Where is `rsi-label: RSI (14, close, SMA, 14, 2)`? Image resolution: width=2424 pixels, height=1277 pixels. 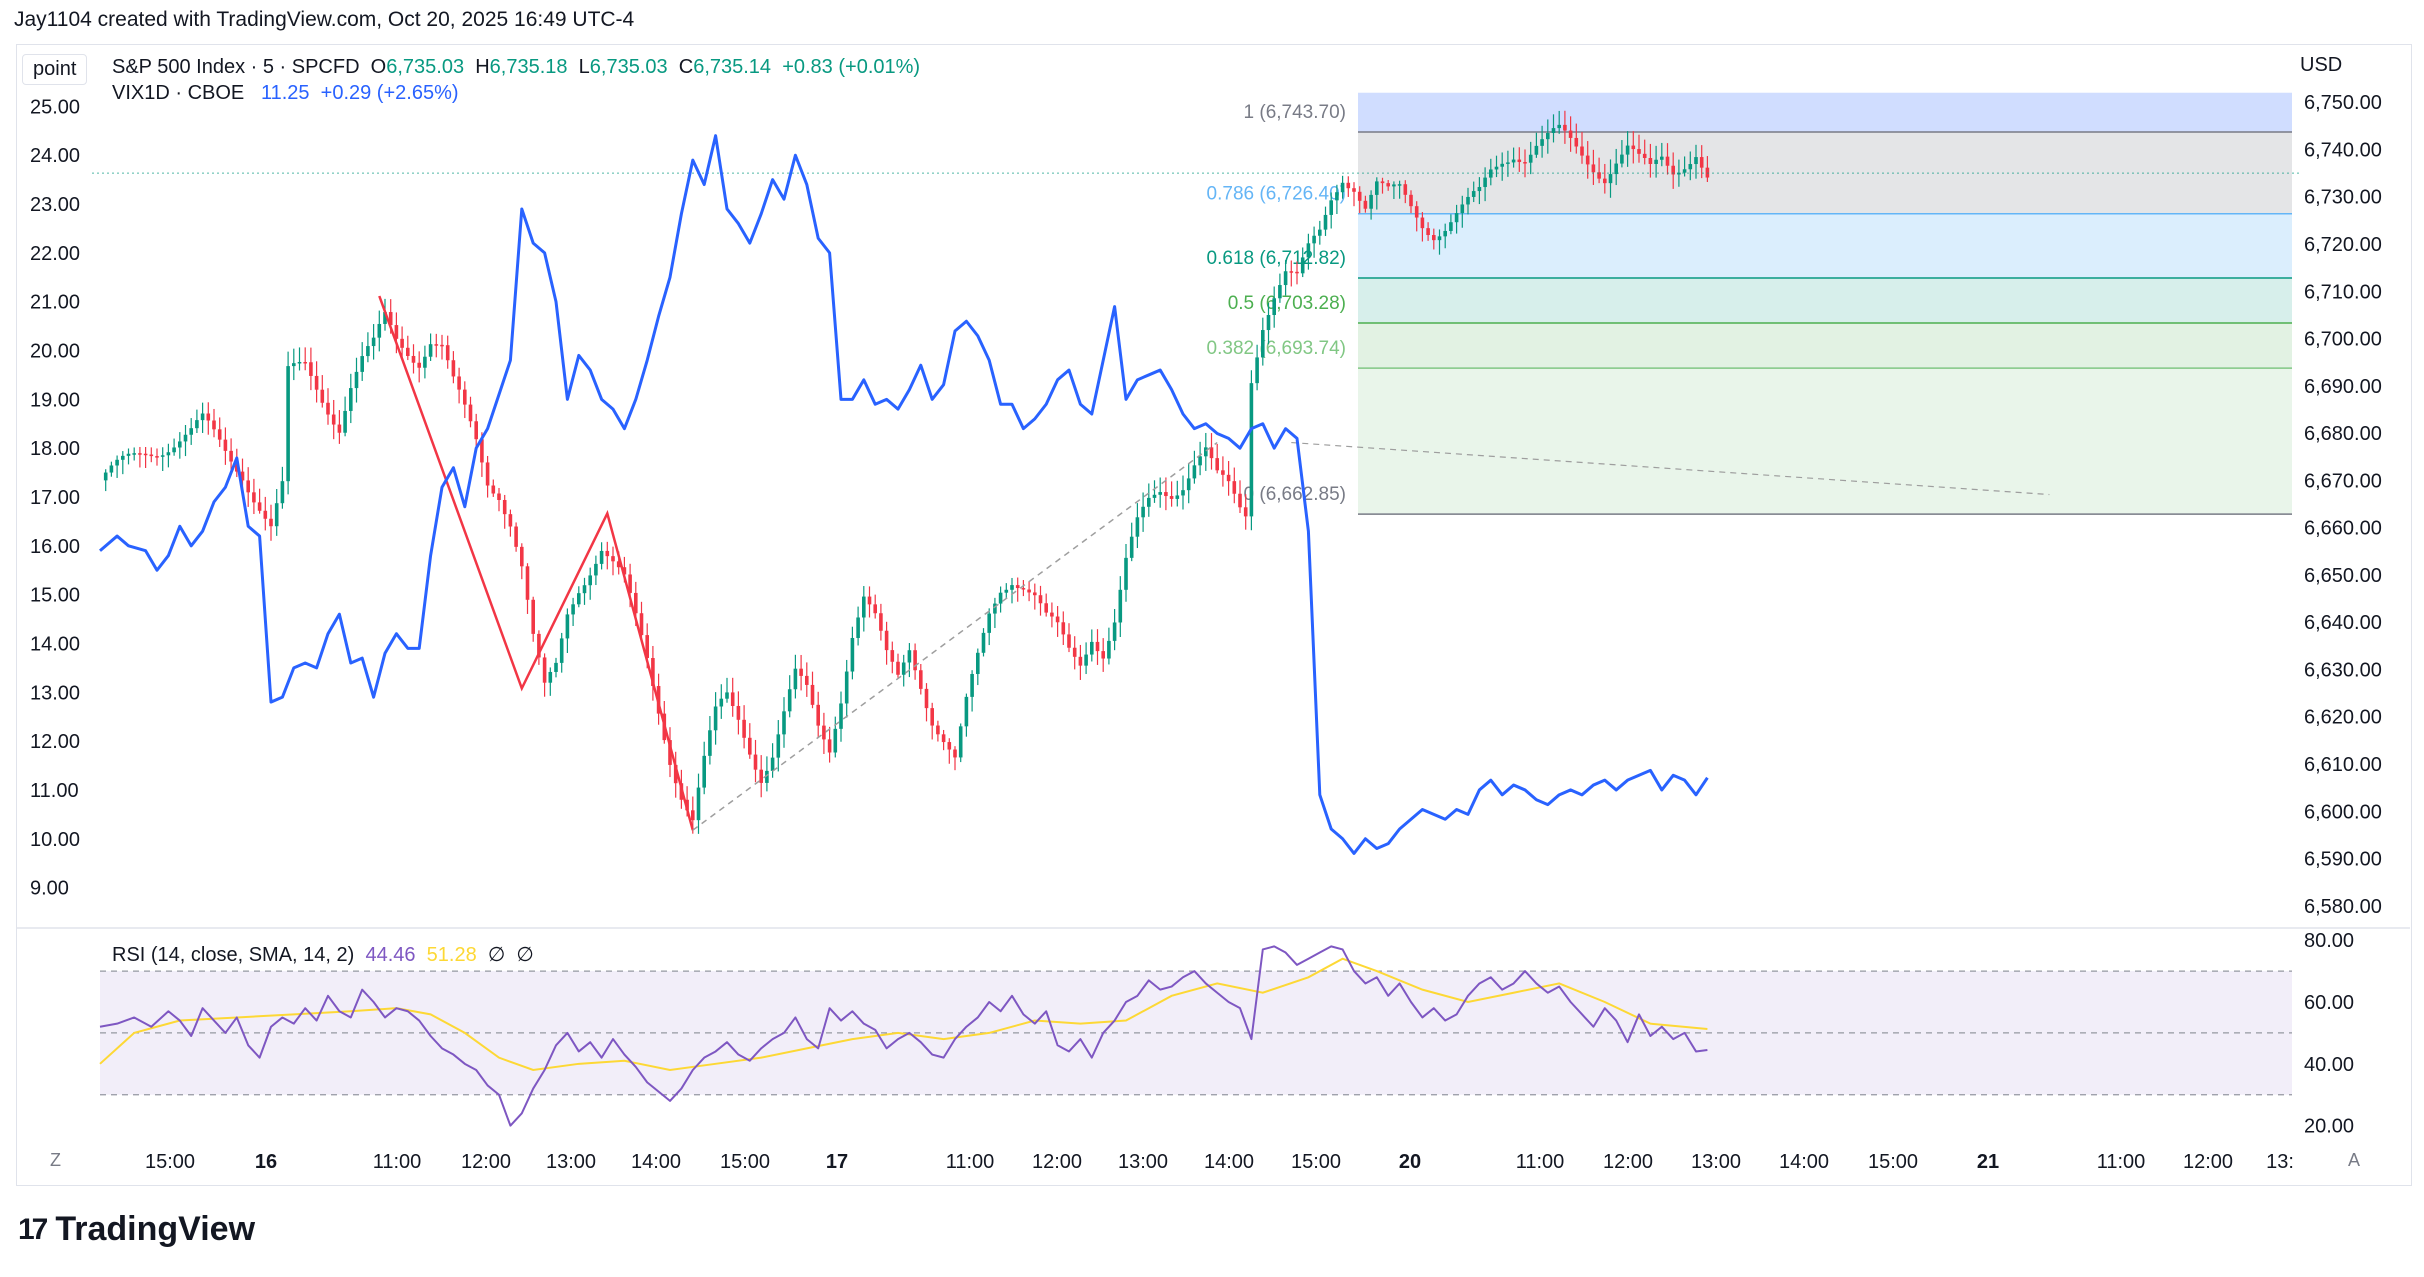 rsi-label: RSI (14, close, SMA, 14, 2) is located at coordinates (233, 955).